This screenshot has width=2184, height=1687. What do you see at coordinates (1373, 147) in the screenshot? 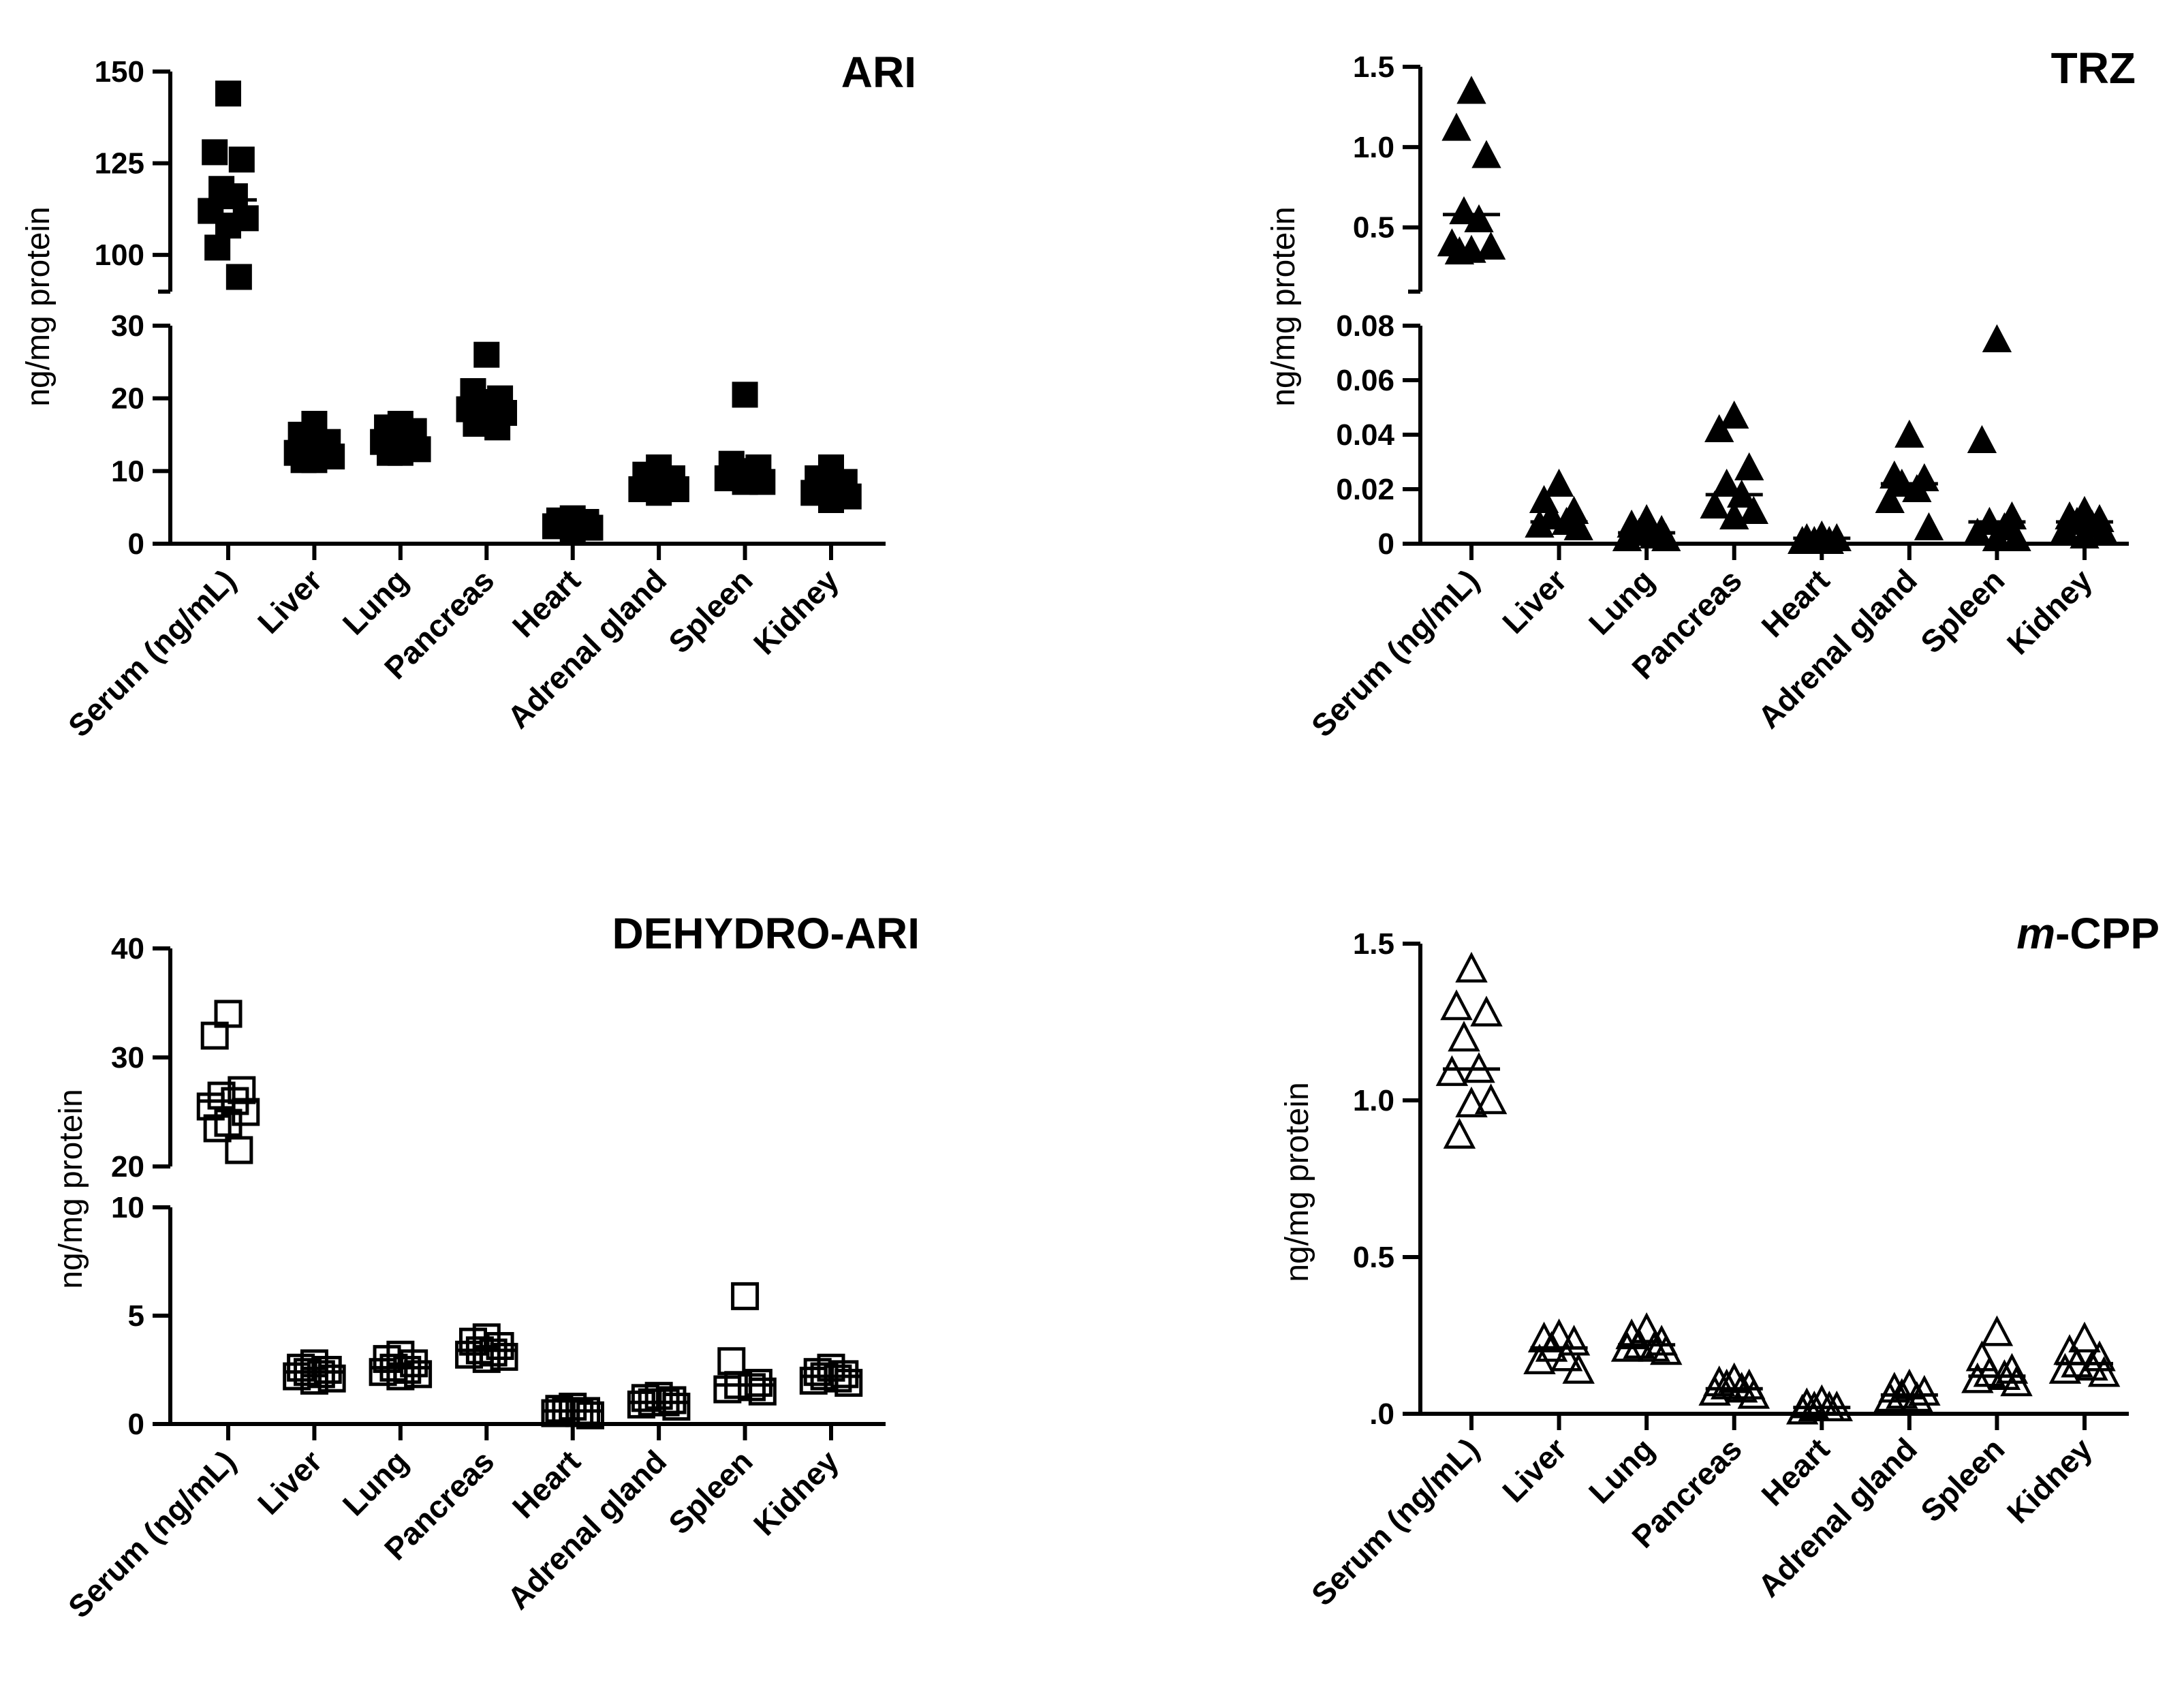
I see `y-tick-label: 1.0` at bounding box center [1373, 147].